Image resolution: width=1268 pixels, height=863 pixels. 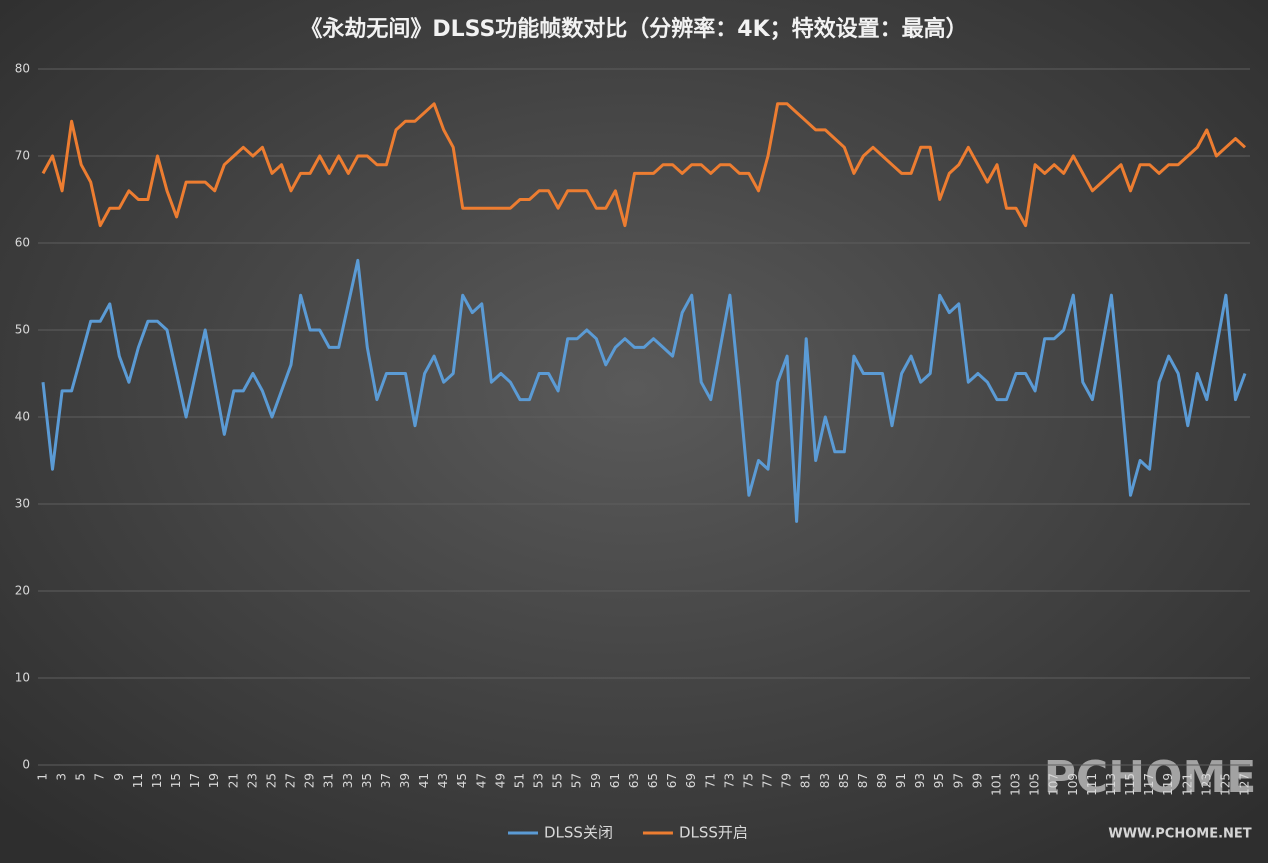 What do you see at coordinates (81, 777) in the screenshot?
I see `x-tick-label: 5` at bounding box center [81, 777].